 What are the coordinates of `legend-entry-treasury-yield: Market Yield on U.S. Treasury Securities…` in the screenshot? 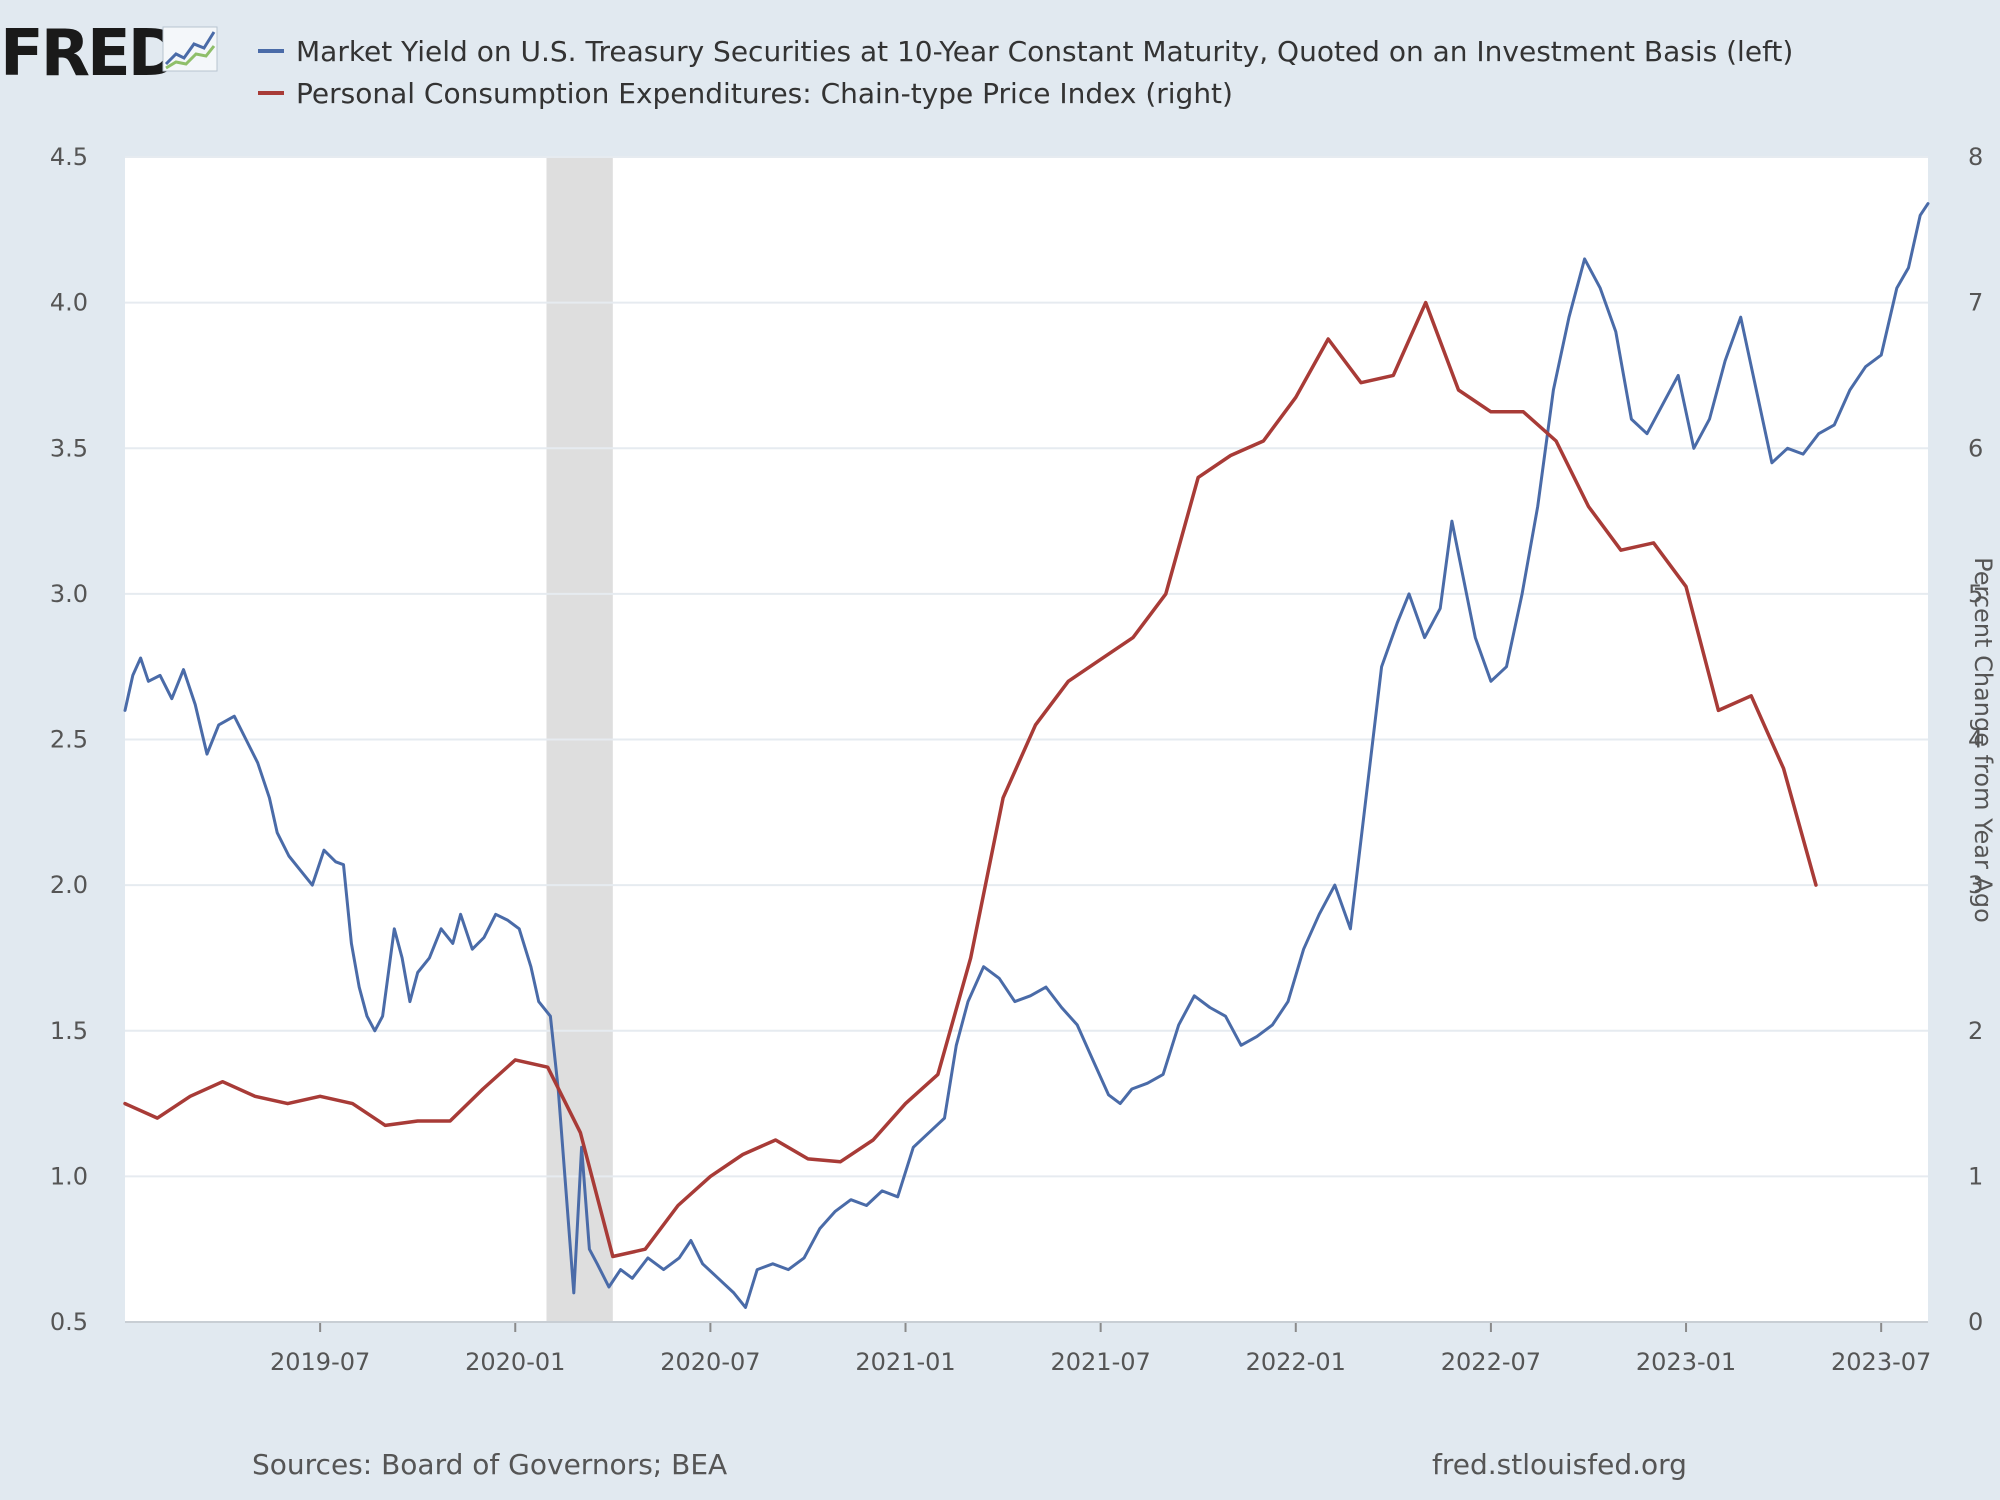 It's located at (1025, 52).